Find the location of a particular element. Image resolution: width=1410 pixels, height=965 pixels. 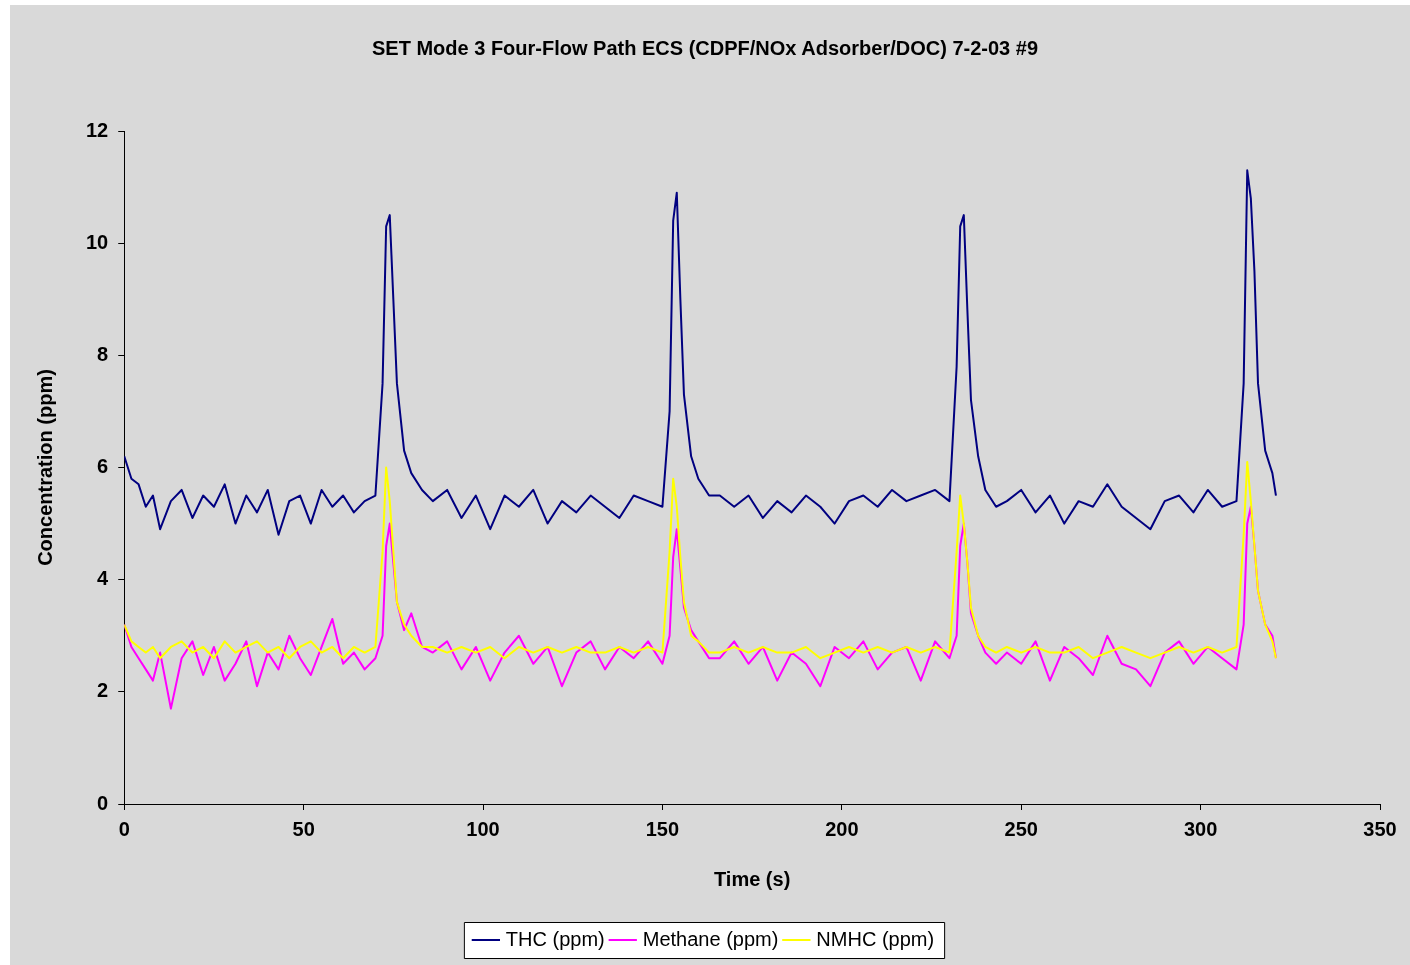

x-tick-label: 0 is located at coordinates (124, 828).